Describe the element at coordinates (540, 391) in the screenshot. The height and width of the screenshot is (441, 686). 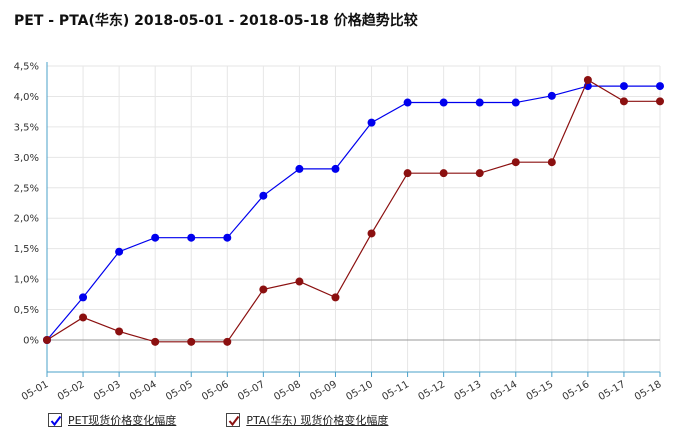
I see `x-tick-label: 05-15` at that location.